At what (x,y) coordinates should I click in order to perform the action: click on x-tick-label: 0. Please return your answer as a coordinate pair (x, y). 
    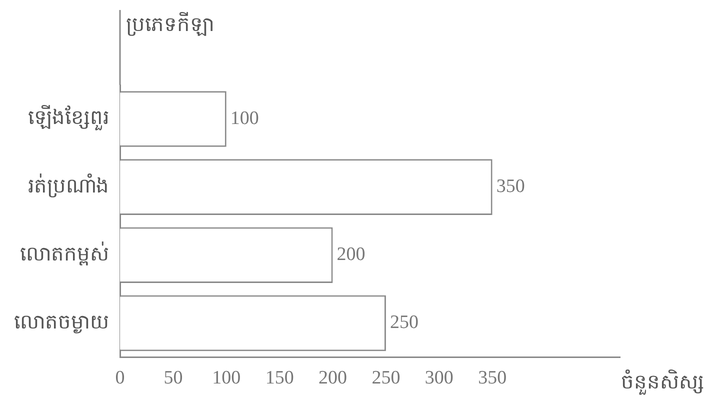
    Looking at the image, I should click on (120, 378).